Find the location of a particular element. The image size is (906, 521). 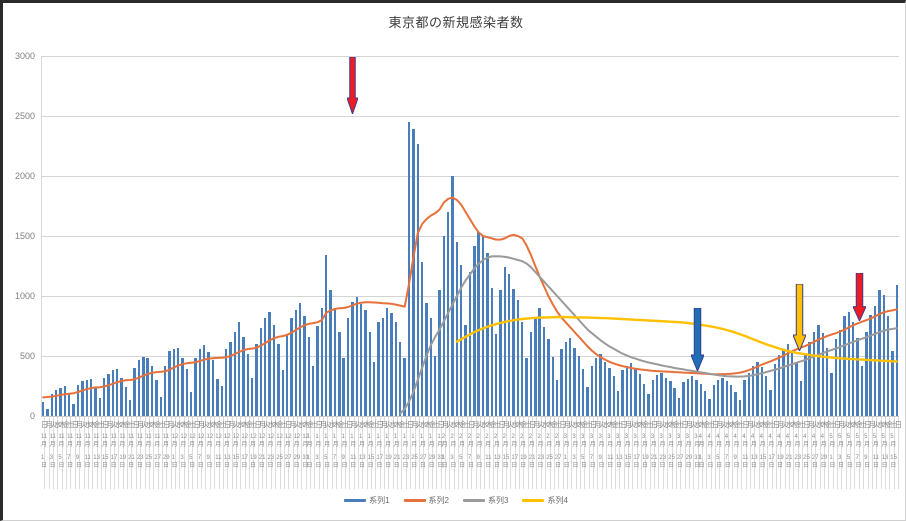

x-axis-tick: 火 12 月 1 日 is located at coordinates (175, 453).